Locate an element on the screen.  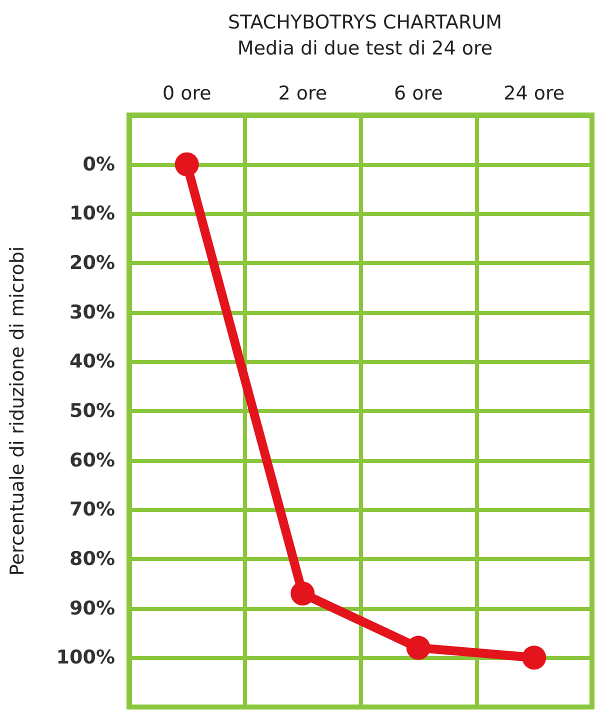
y-tick-label: 30% is located at coordinates (92, 312).